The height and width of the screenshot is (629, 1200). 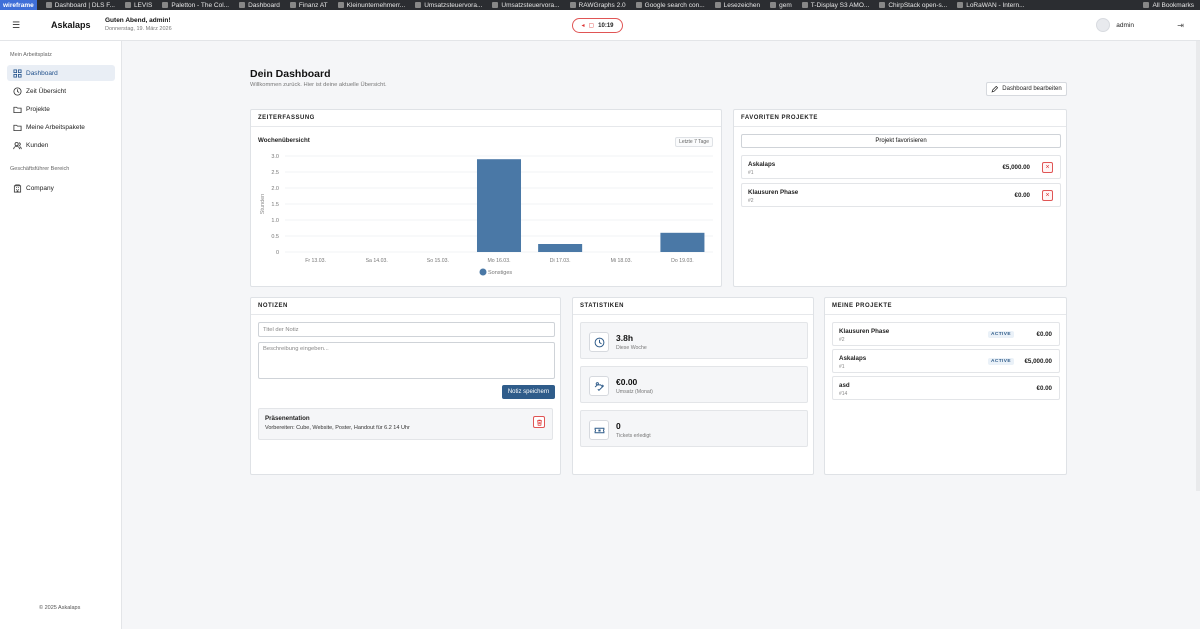 What do you see at coordinates (259, 5) in the screenshot?
I see `bookmark-item: Dashboard` at bounding box center [259, 5].